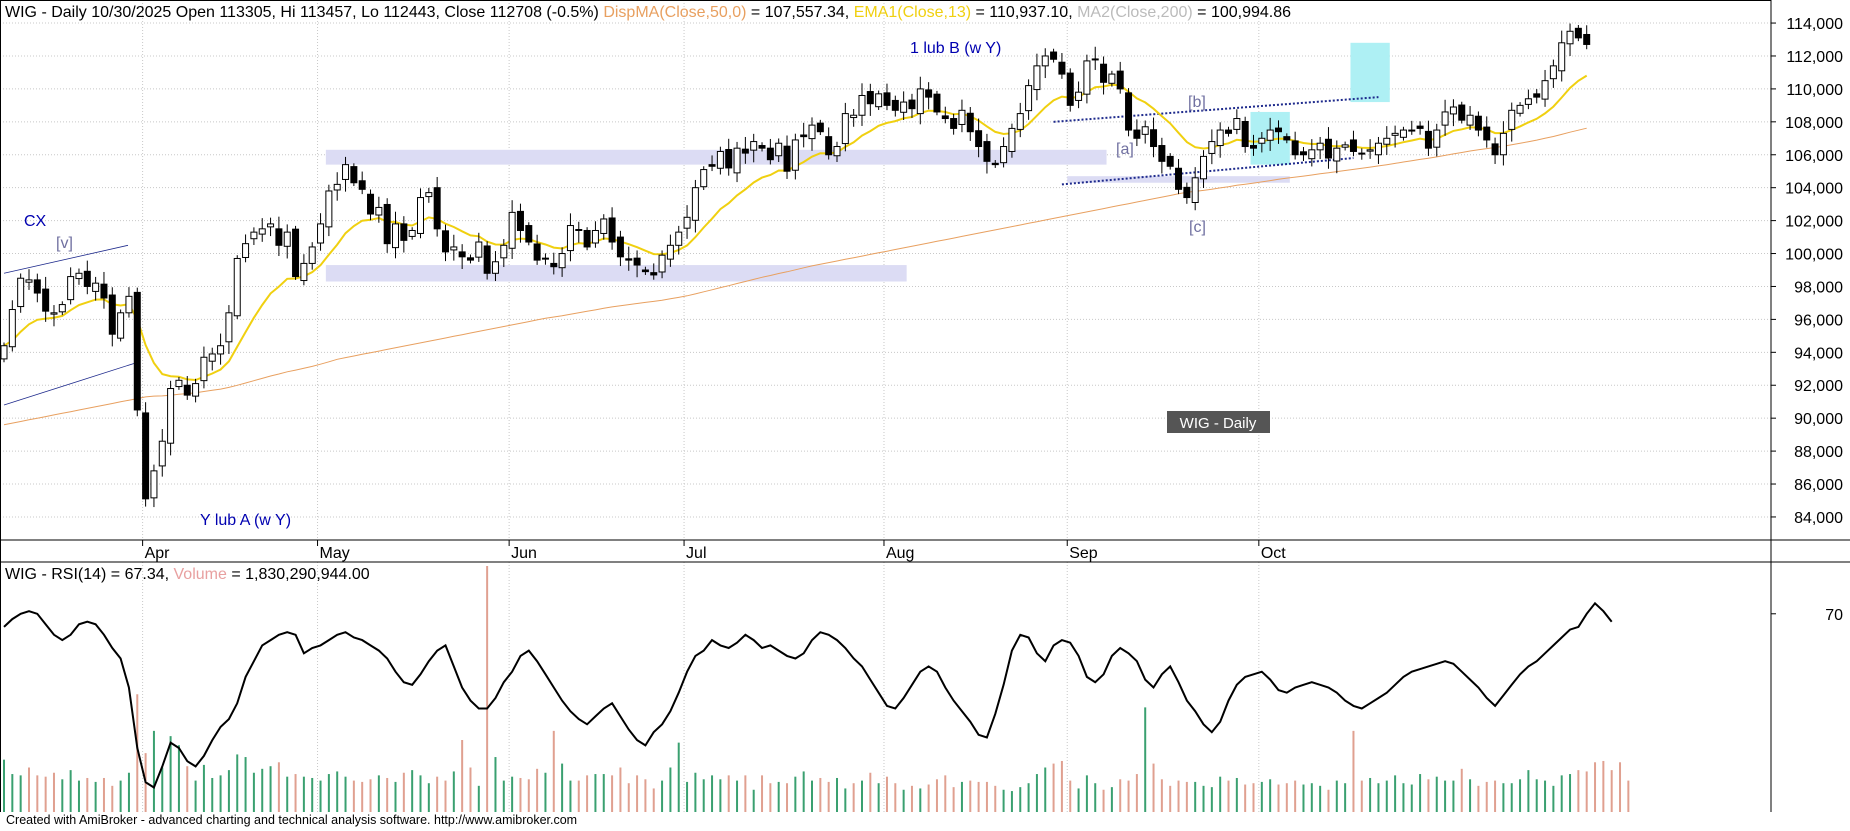  I want to click on x-tick-label: Apr, so click(158, 553).